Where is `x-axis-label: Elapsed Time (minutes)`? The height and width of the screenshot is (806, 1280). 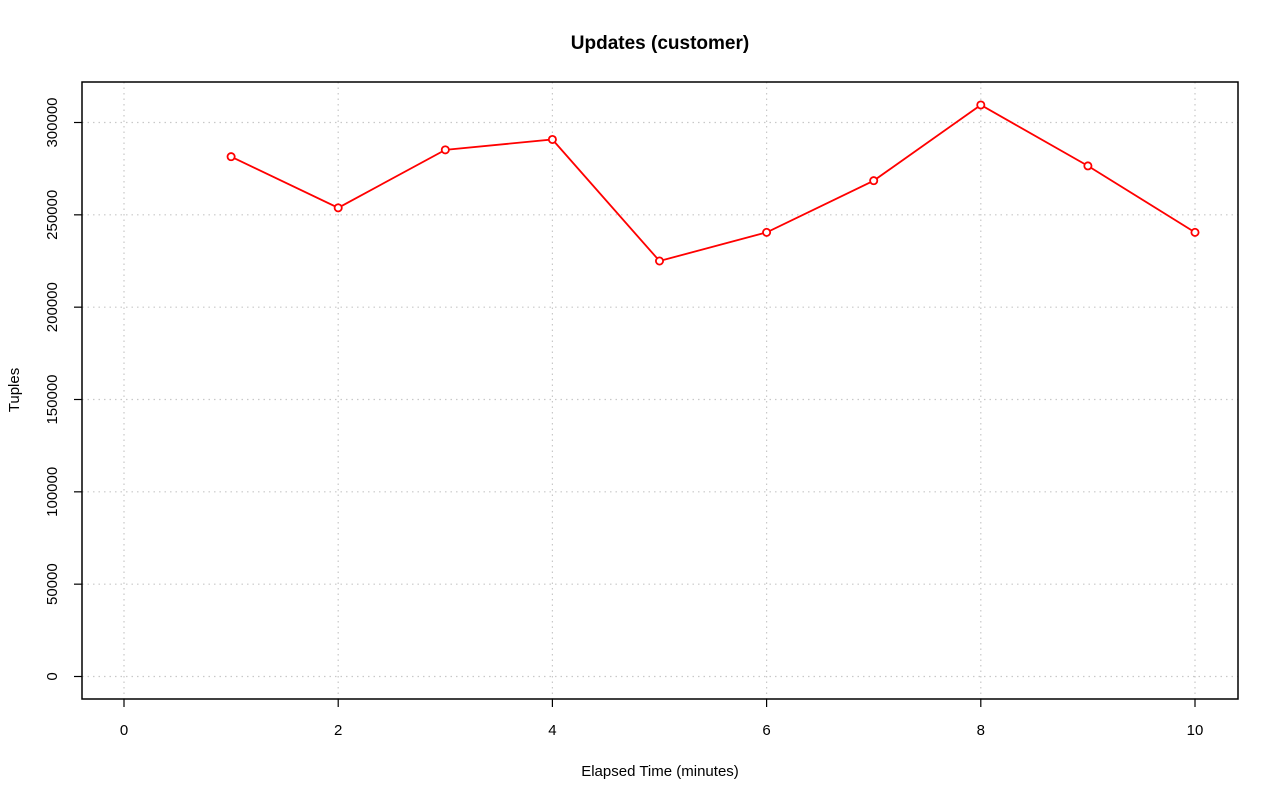 x-axis-label: Elapsed Time (minutes) is located at coordinates (660, 771).